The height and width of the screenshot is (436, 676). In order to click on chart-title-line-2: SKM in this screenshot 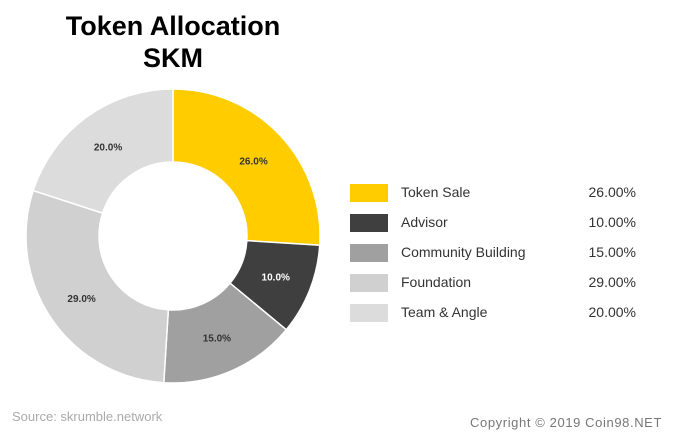, I will do `click(173, 58)`.